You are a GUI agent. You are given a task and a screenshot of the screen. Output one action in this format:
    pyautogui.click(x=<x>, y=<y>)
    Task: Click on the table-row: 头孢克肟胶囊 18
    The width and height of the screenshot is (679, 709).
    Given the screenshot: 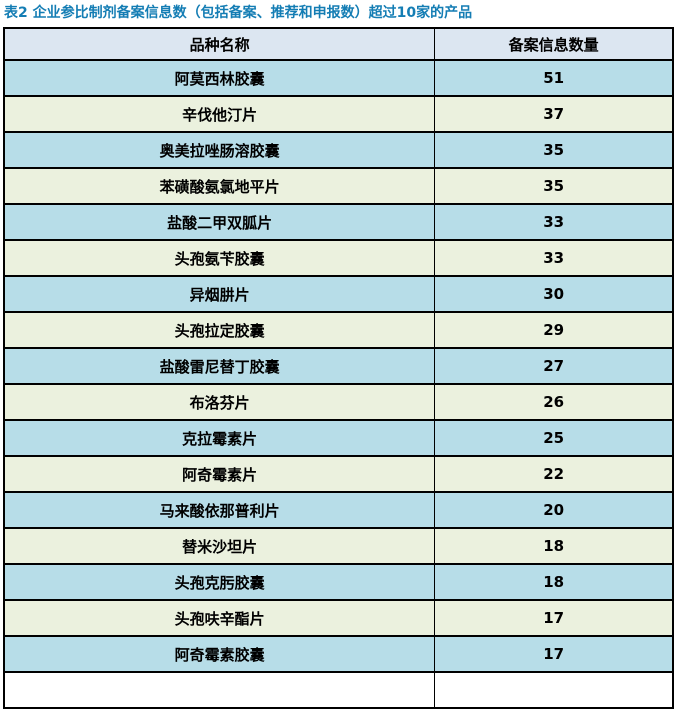 What is the action you would take?
    pyautogui.click(x=338, y=582)
    